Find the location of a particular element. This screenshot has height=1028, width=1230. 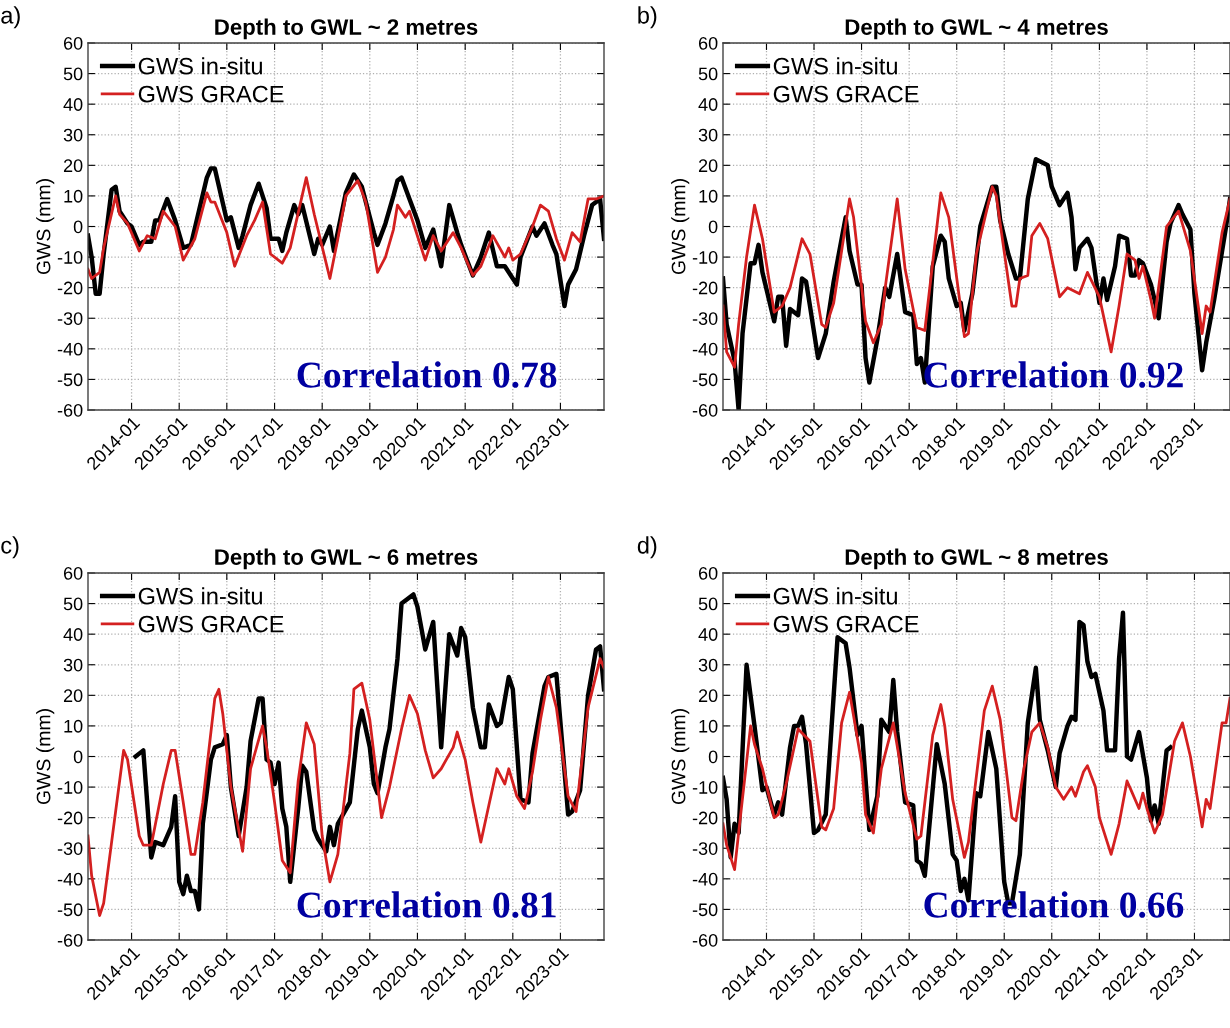

text: b) is located at coordinates (647, 17).